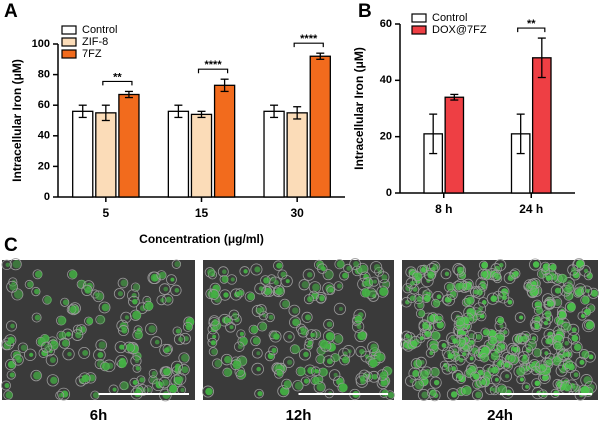 The height and width of the screenshot is (431, 600). What do you see at coordinates (69, 30) in the screenshot?
I see `legend-swatch` at bounding box center [69, 30].